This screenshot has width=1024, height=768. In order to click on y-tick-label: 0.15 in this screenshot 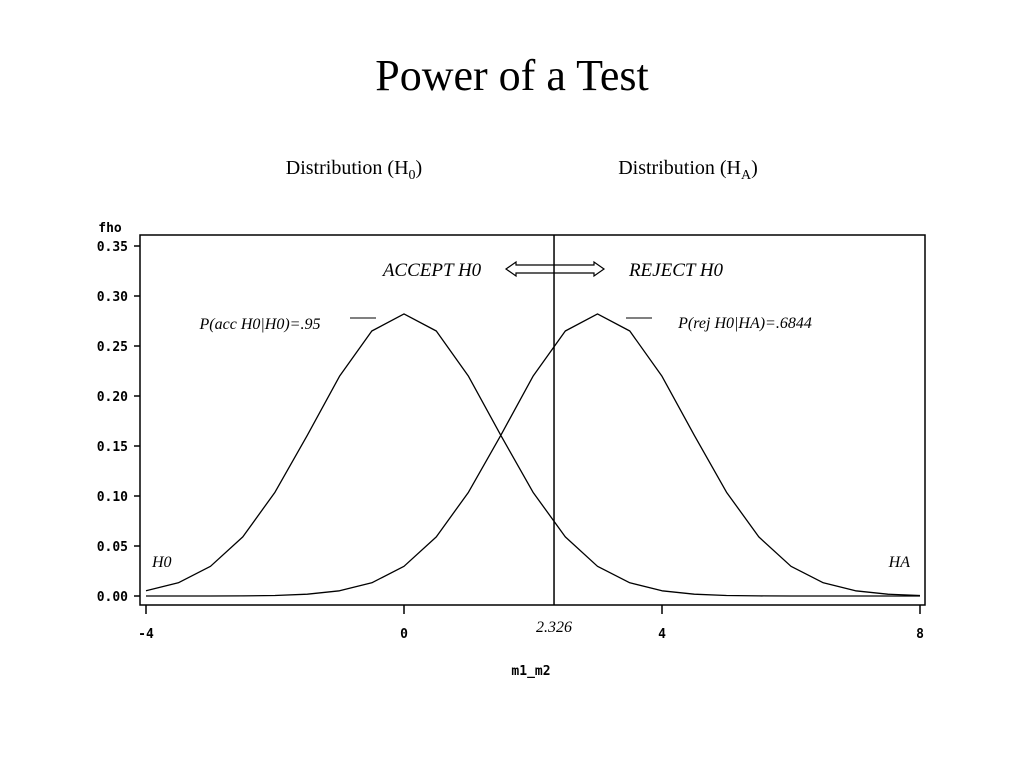, I will do `click(112, 447)`.